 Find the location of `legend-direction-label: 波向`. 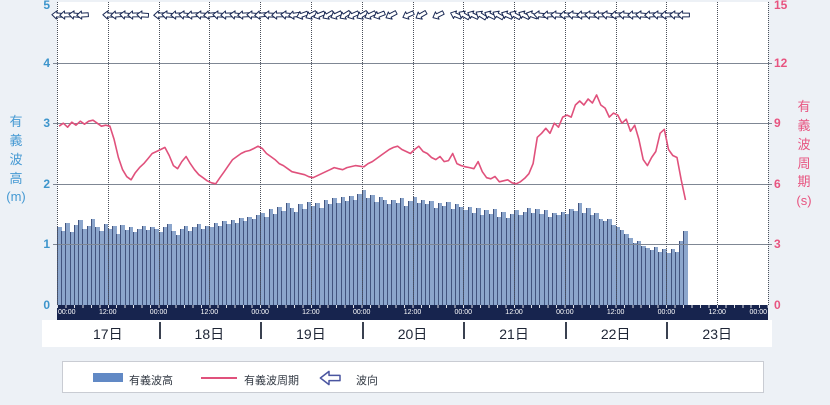

legend-direction-label: 波向 is located at coordinates (367, 381).